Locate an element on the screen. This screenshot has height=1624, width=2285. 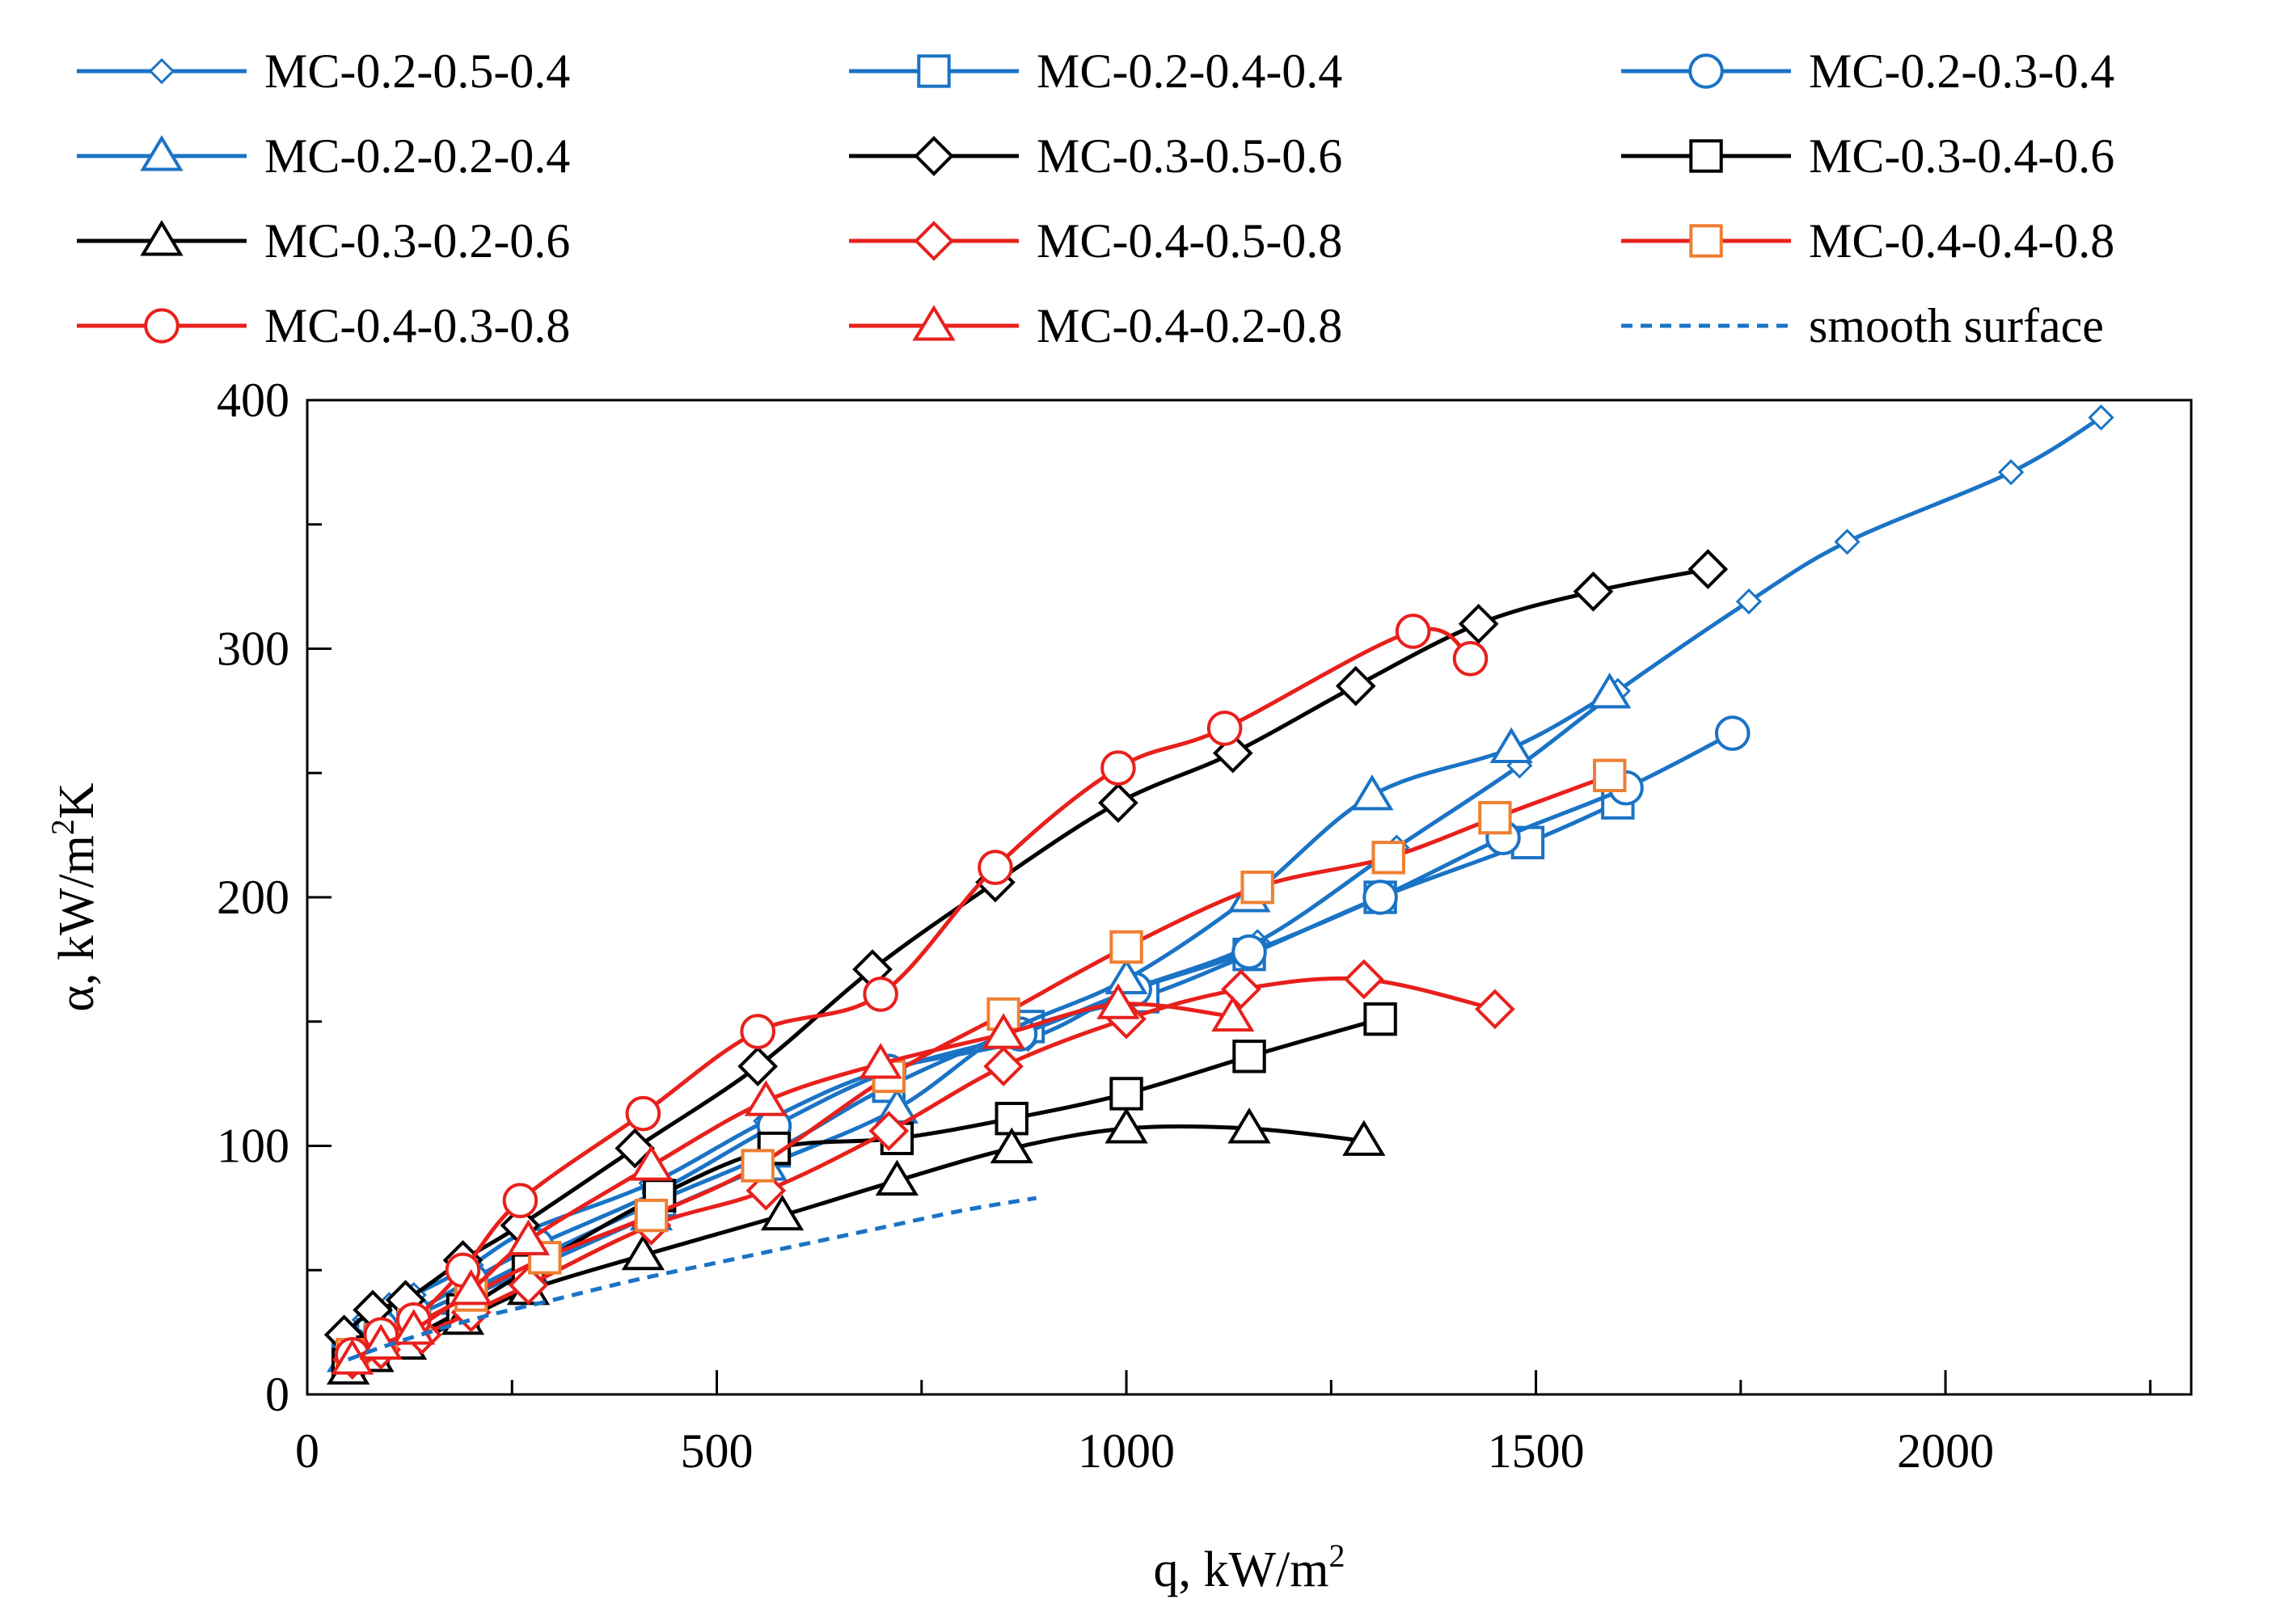
x-axis-label: q, kW/m2 is located at coordinates (1249, 1567).